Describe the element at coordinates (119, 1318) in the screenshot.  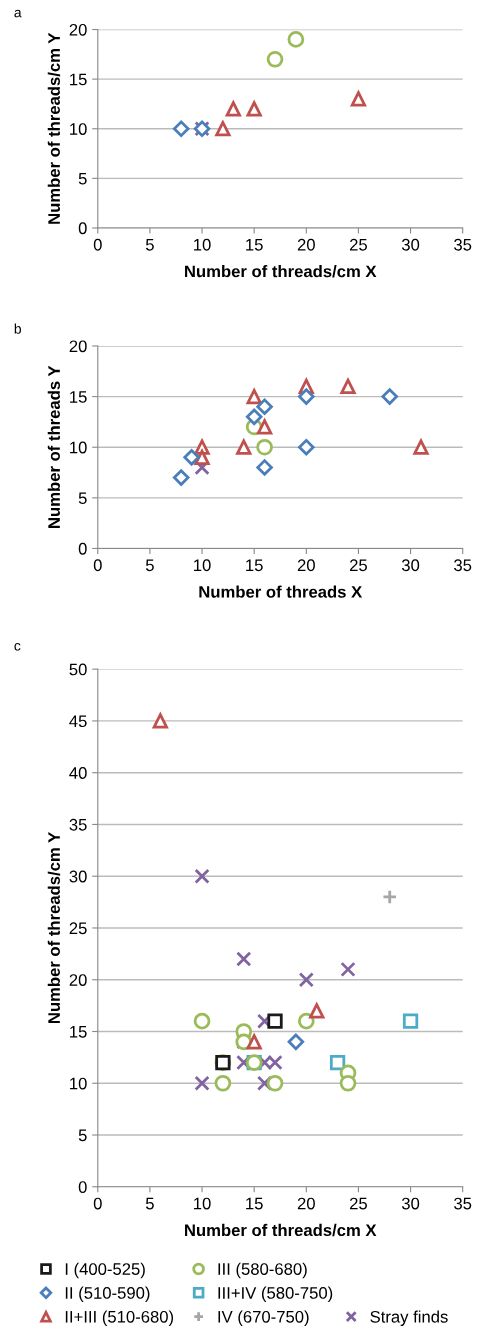
I see `legend-label: II+III (510-680)` at that location.